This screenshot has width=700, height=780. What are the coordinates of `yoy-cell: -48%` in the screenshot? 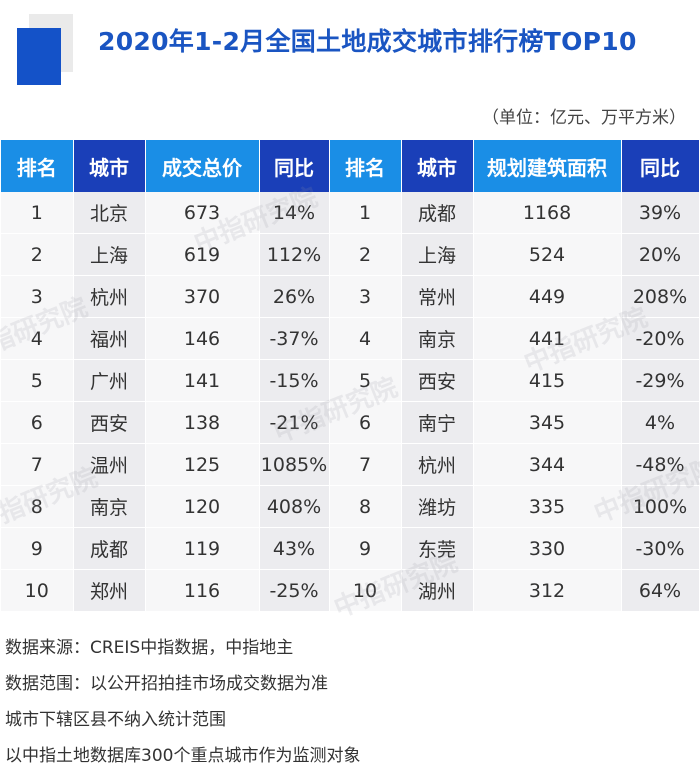 It's located at (660, 464).